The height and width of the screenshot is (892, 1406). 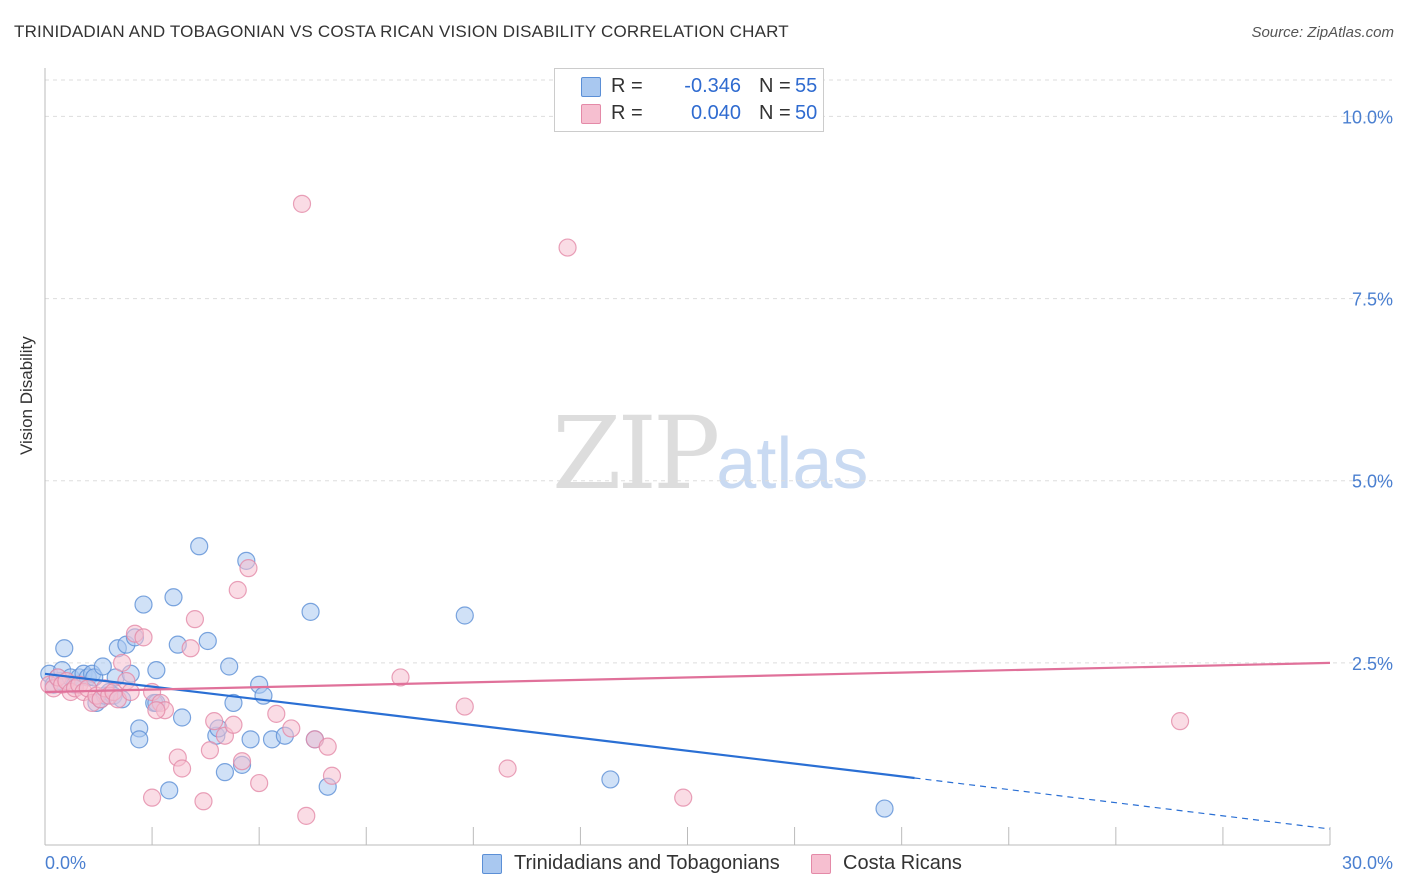 I want to click on trend-line-pink, so click(x=687, y=677).